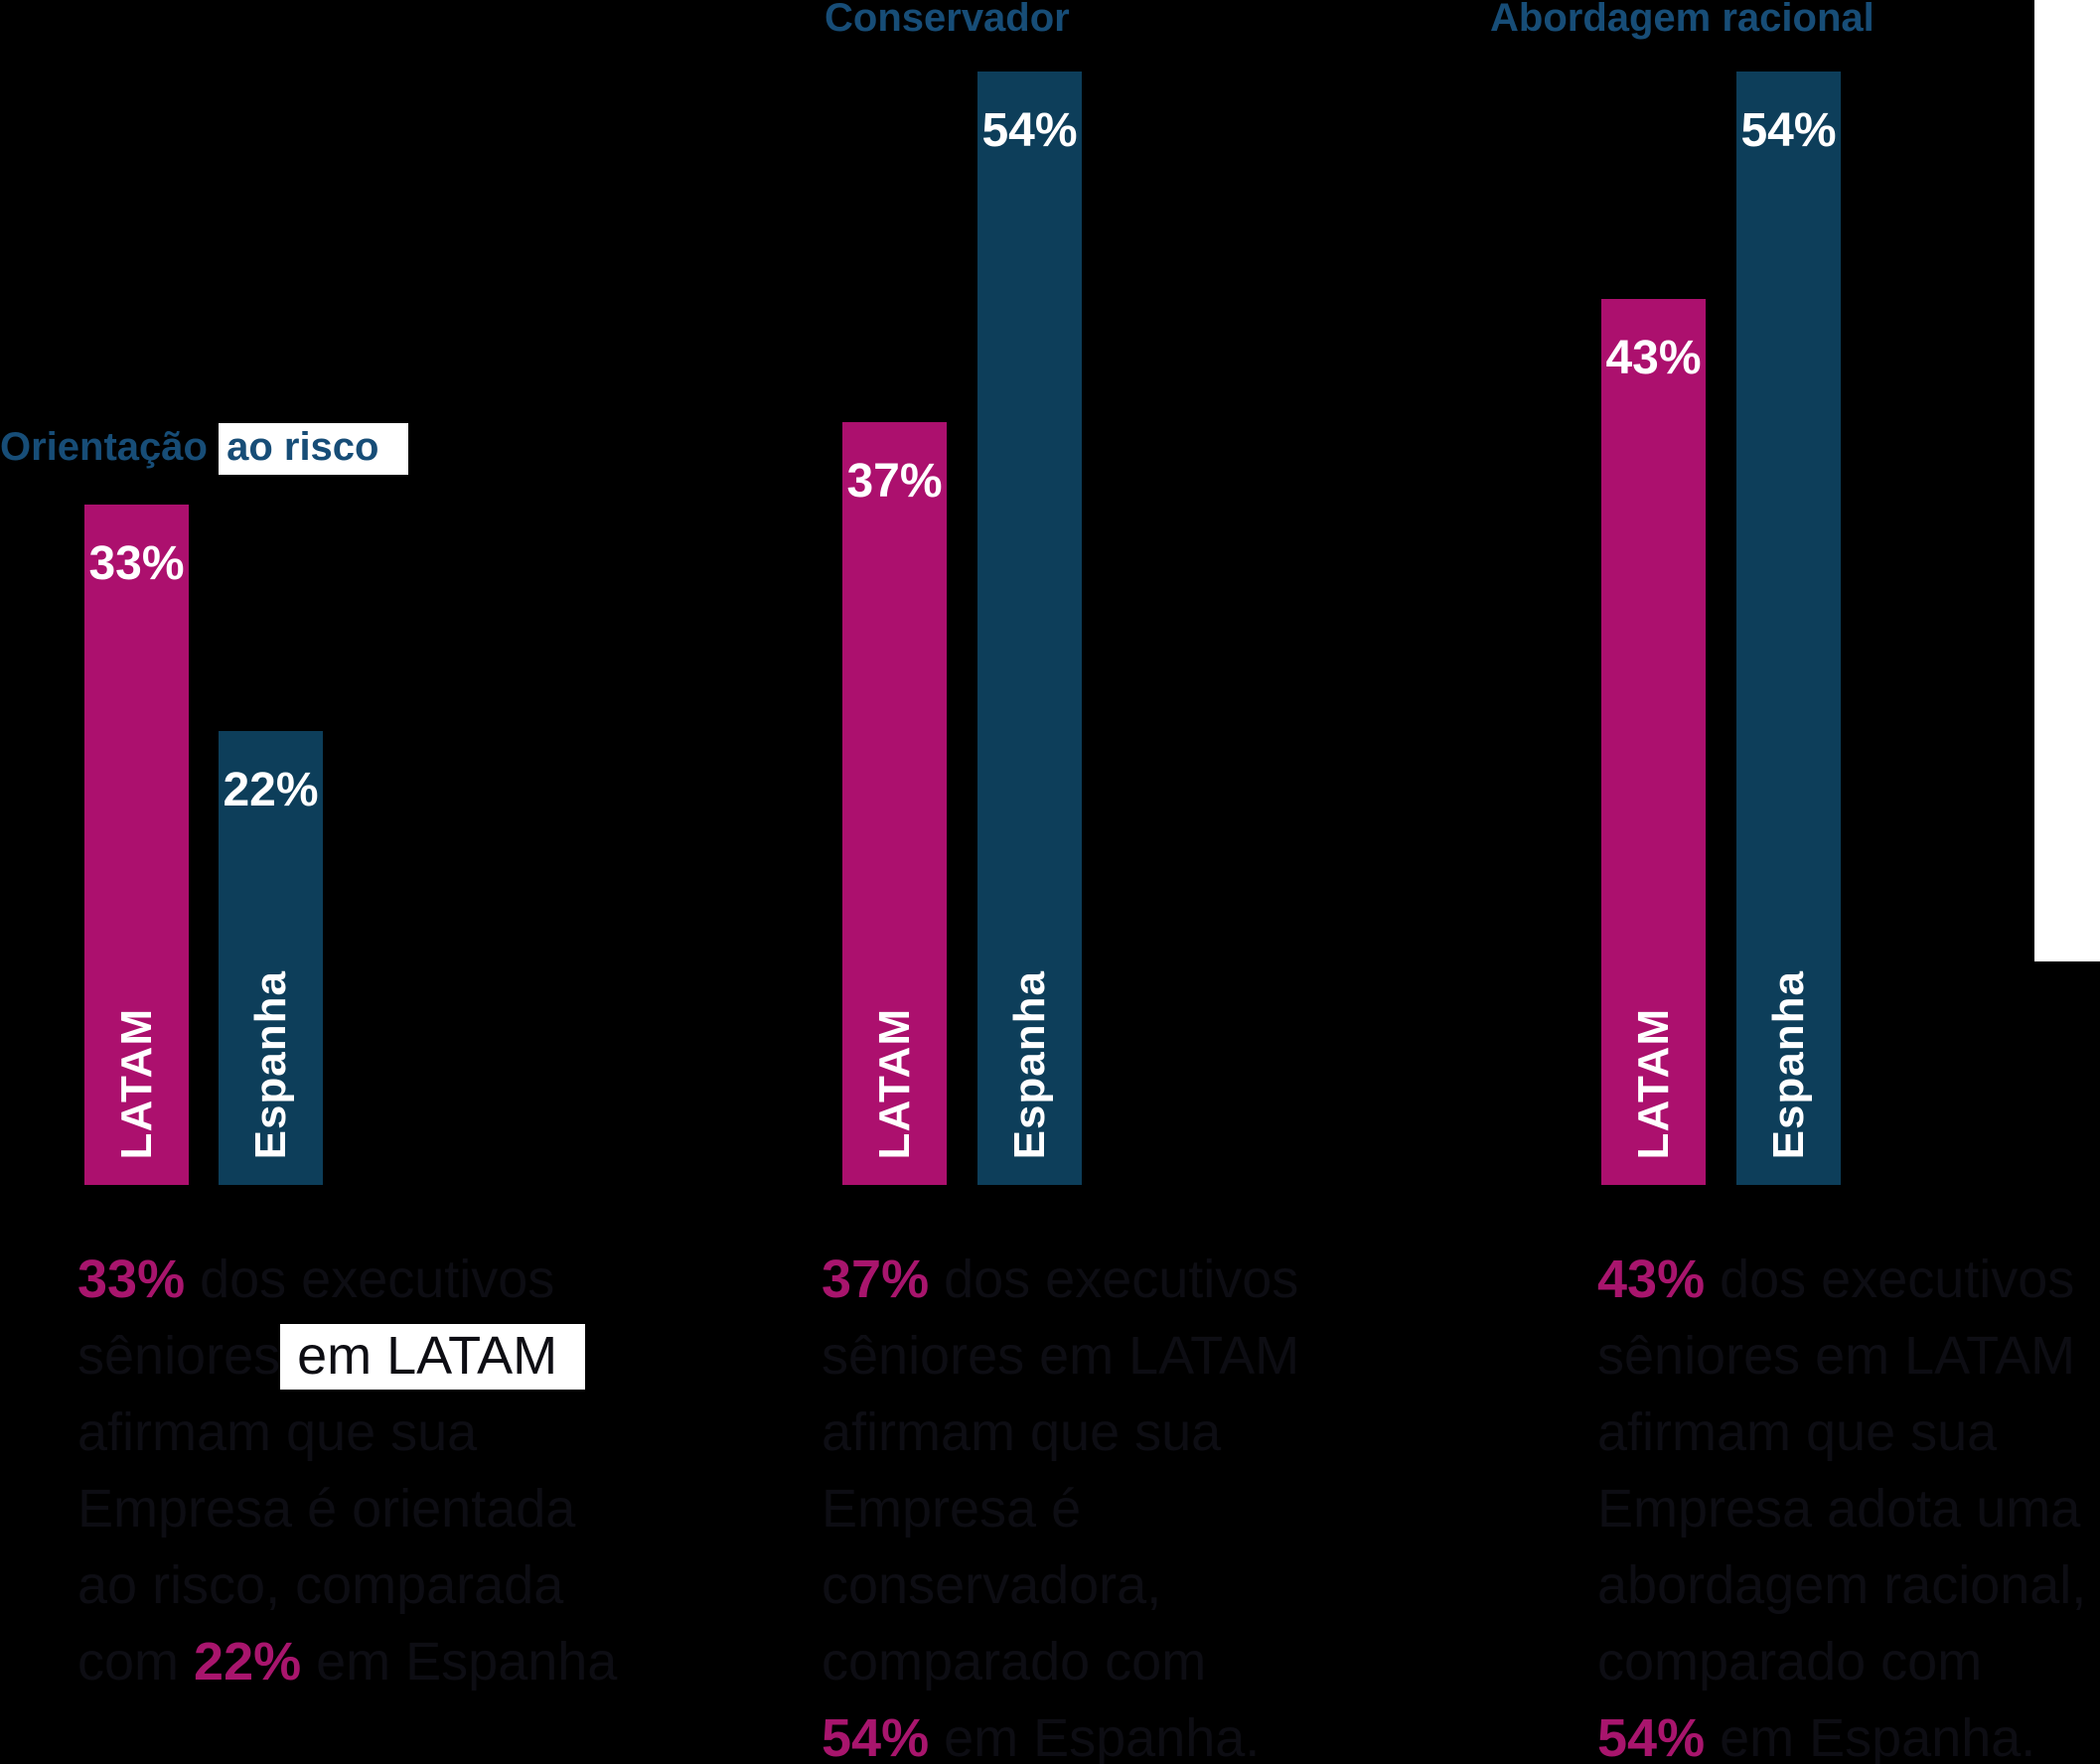 The height and width of the screenshot is (1764, 2100). I want to click on caption-text: Empresa é orientada, so click(326, 1509).